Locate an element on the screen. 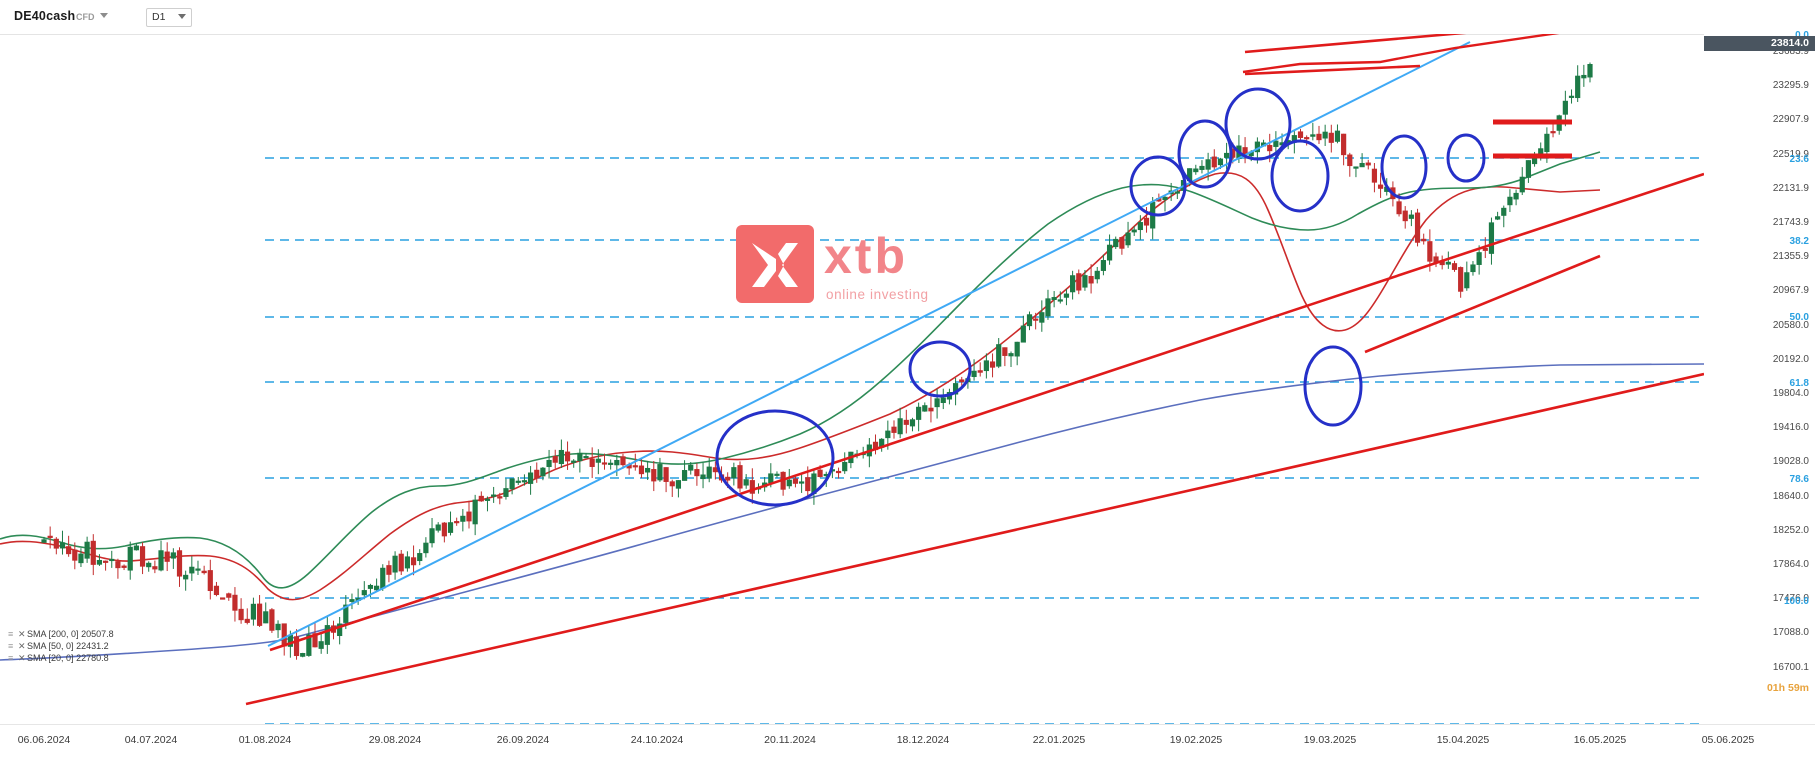 This screenshot has height=760, width=1815. indicator-params: [200, 0] is located at coordinates (63, 634).